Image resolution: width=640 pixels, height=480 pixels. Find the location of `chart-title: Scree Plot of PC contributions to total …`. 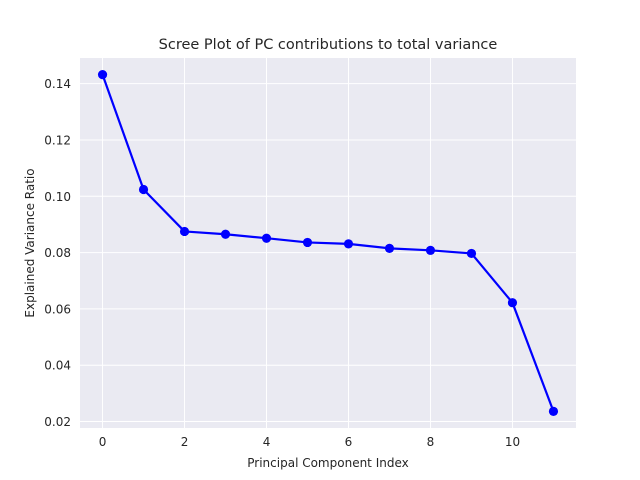

chart-title: Scree Plot of PC contributions to total … is located at coordinates (328, 45).